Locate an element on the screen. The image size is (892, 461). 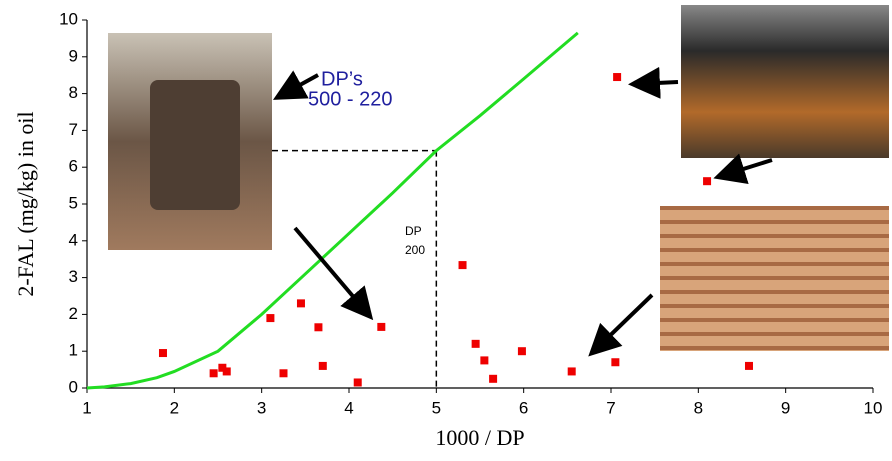
y-tick-label: 5 is located at coordinates (73, 202).